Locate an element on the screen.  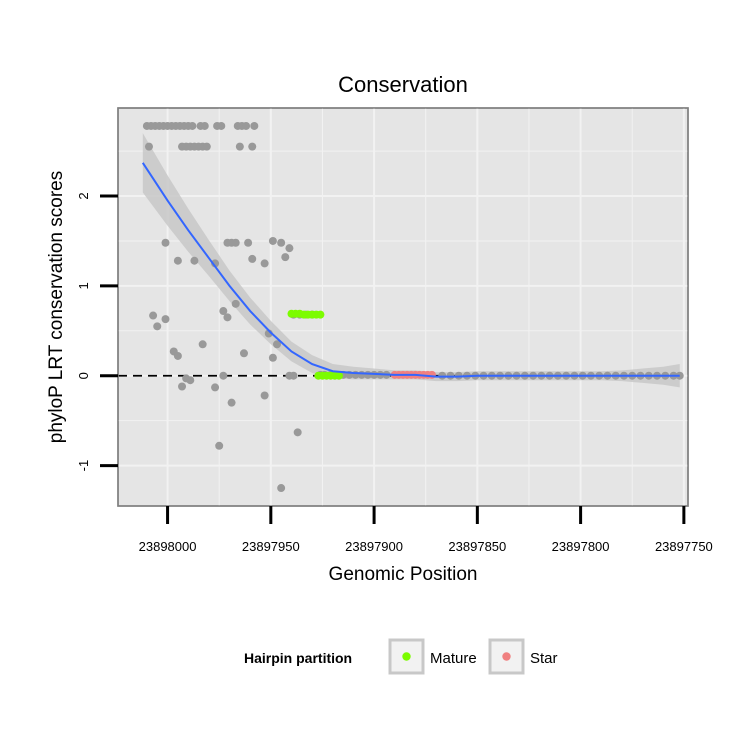
x-tick-label-4: 23897800 is located at coordinates (581, 546).